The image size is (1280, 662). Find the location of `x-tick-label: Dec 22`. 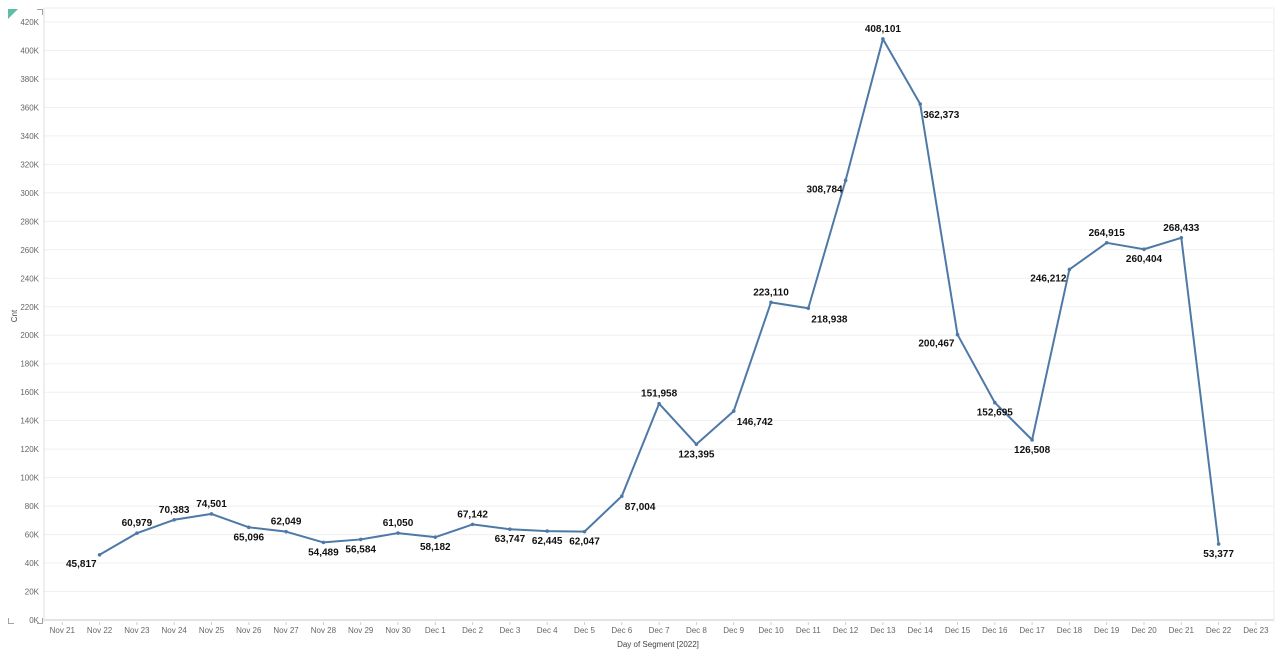

x-tick-label: Dec 22 is located at coordinates (1219, 630).